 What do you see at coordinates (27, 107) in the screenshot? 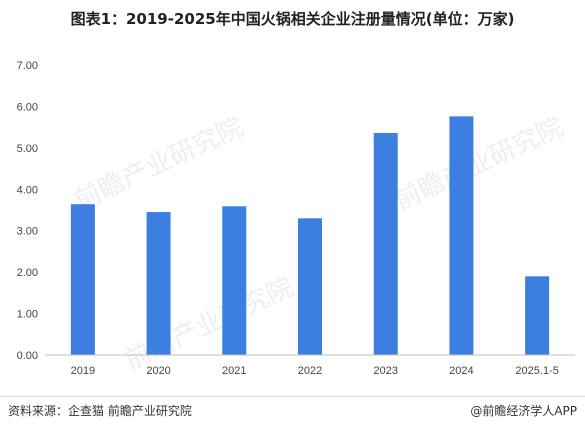
I see `y-tick-label: 6.00` at bounding box center [27, 107].